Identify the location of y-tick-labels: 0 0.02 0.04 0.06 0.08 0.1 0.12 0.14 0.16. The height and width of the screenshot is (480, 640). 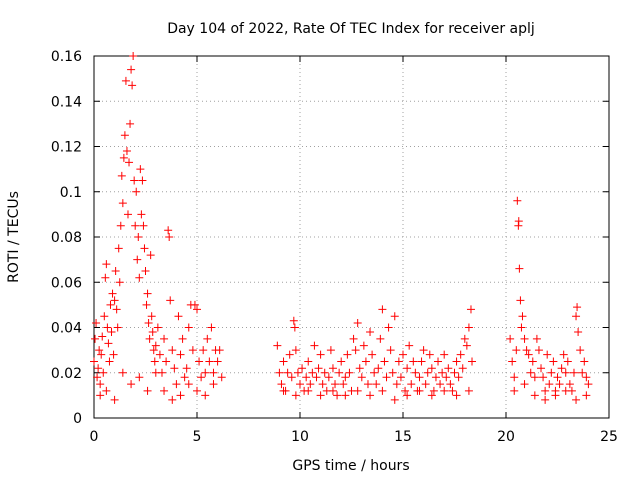
(66, 238).